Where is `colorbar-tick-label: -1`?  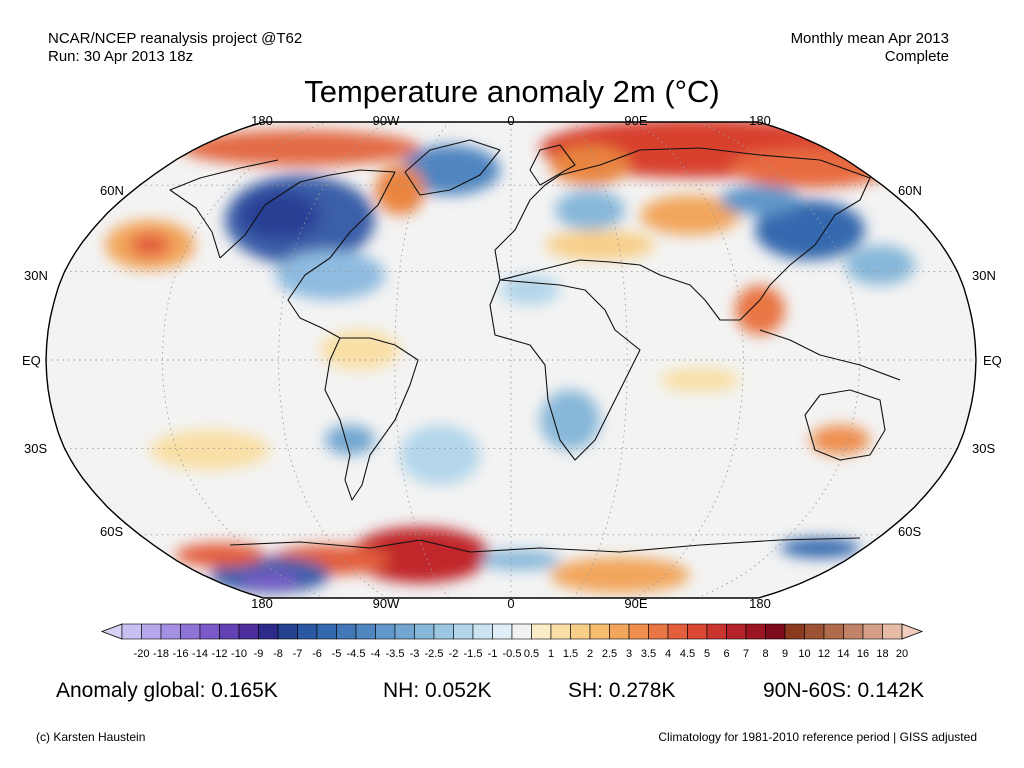
colorbar-tick-label: -1 is located at coordinates (492, 654).